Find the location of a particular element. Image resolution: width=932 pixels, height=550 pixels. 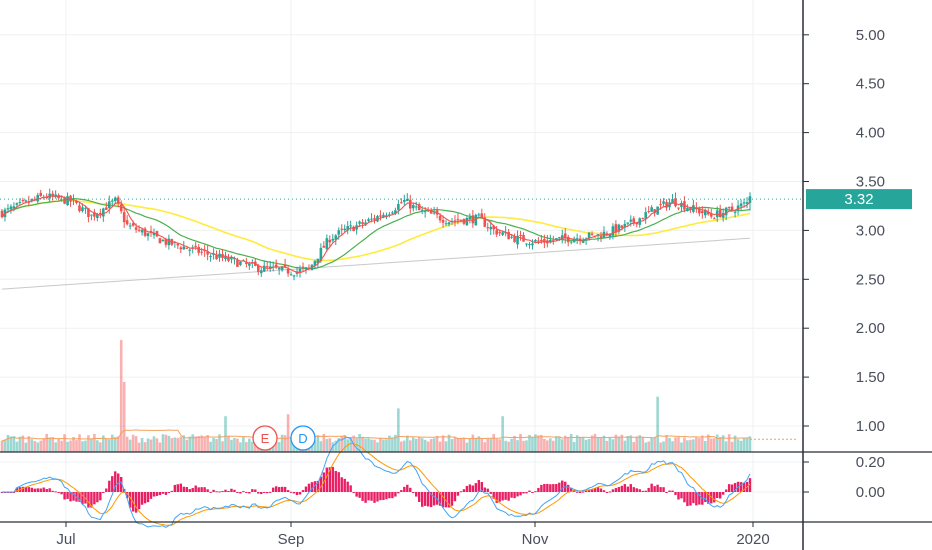

candlestick-series is located at coordinates (376, 234).